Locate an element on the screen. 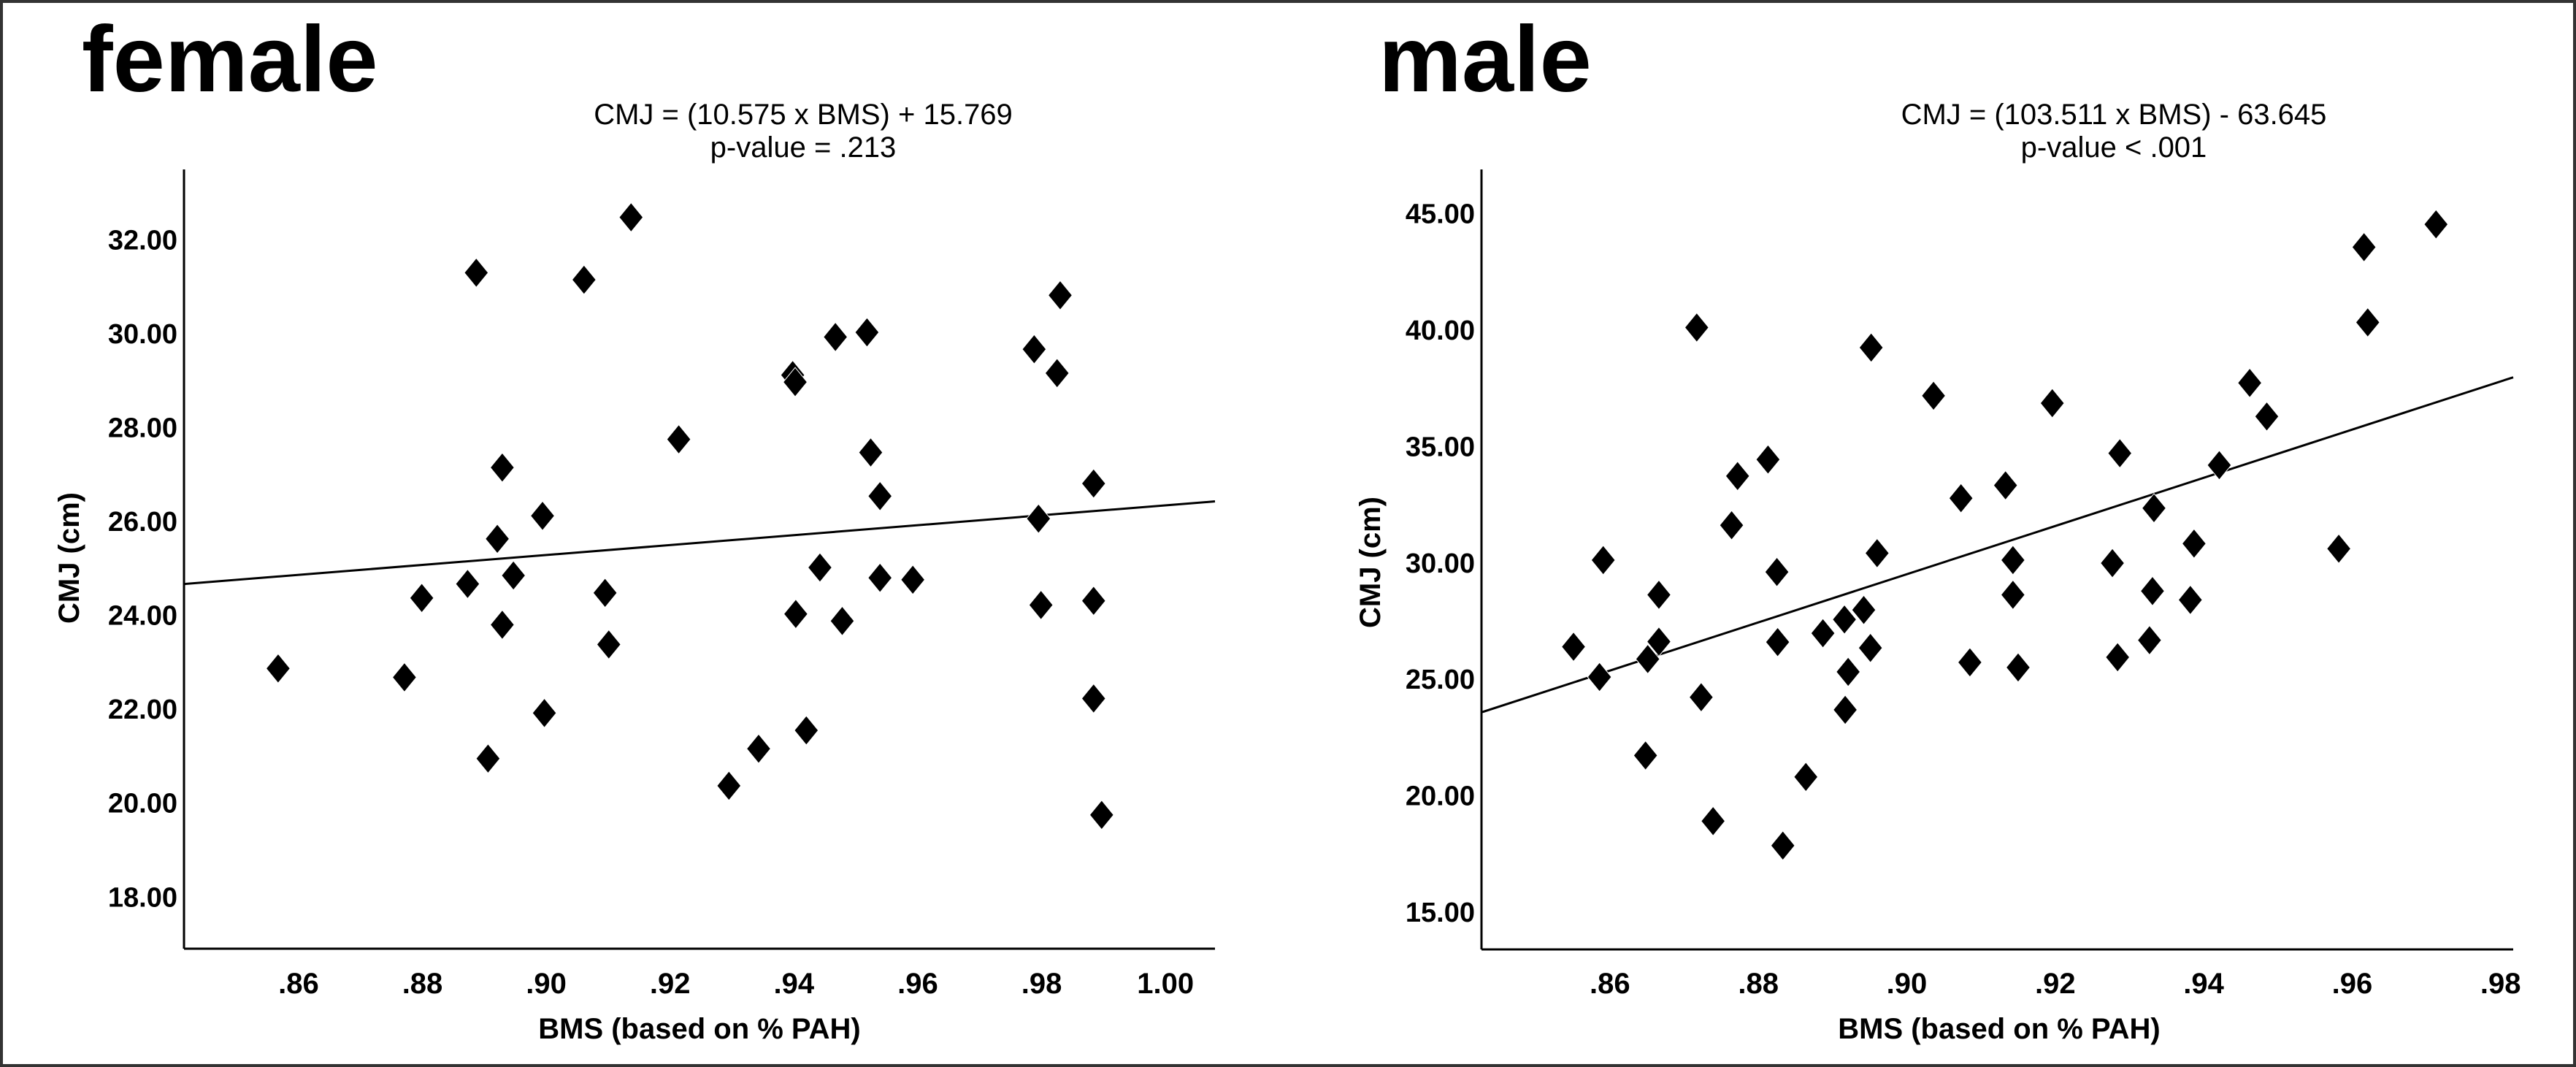 The height and width of the screenshot is (1067, 2576). male-x-tick-label: .88 is located at coordinates (1758, 984).